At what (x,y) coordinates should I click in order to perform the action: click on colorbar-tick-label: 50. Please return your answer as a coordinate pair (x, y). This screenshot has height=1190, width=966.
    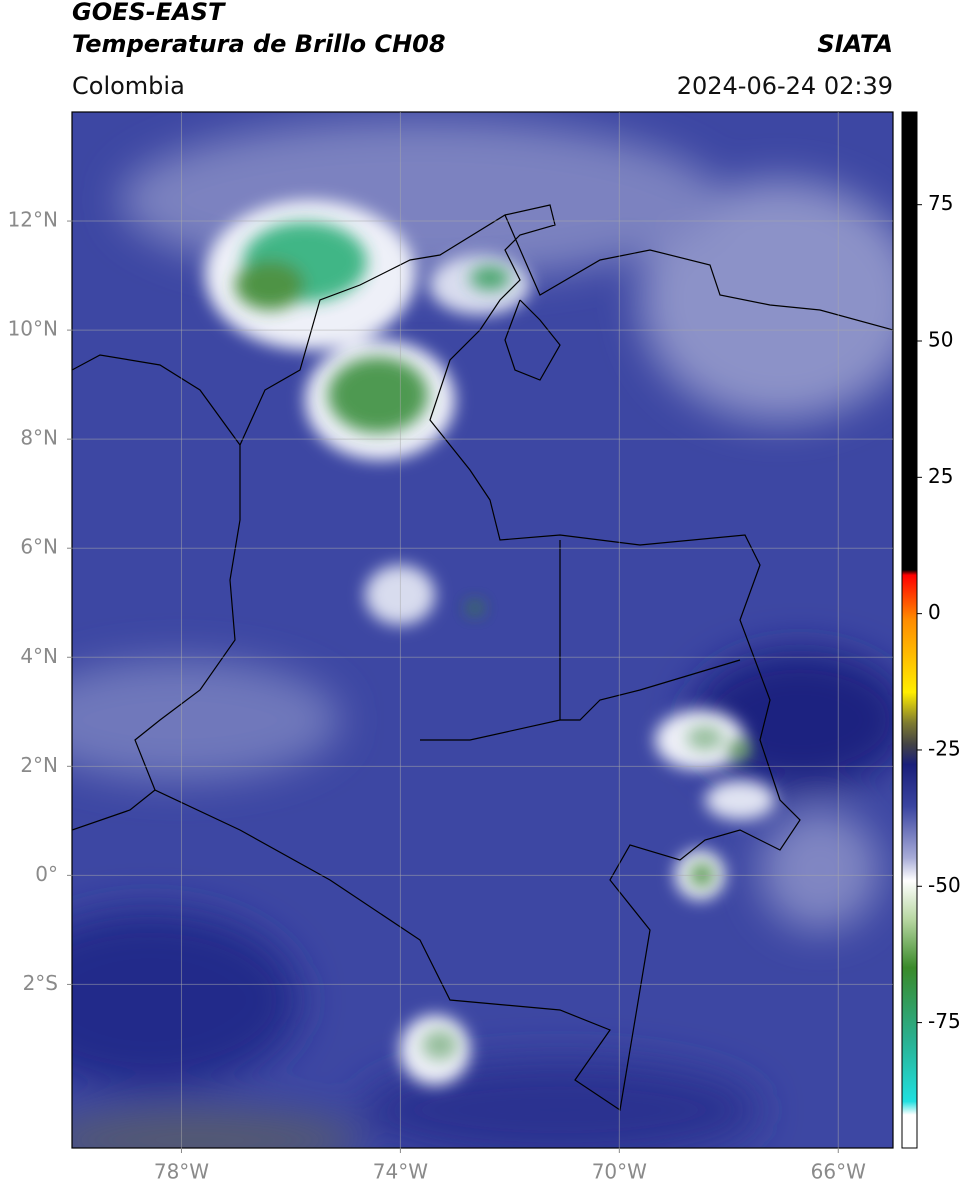
    Looking at the image, I should click on (940, 340).